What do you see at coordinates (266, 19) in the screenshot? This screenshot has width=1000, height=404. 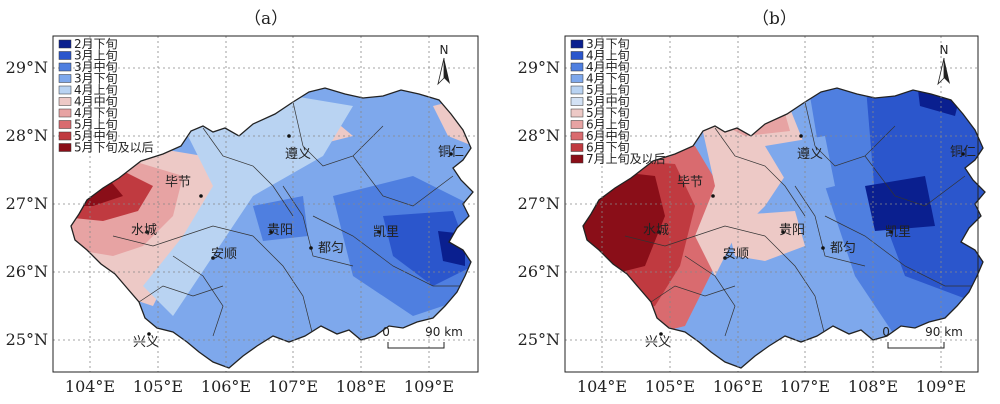 I see `panel-a-title: （a）` at bounding box center [266, 19].